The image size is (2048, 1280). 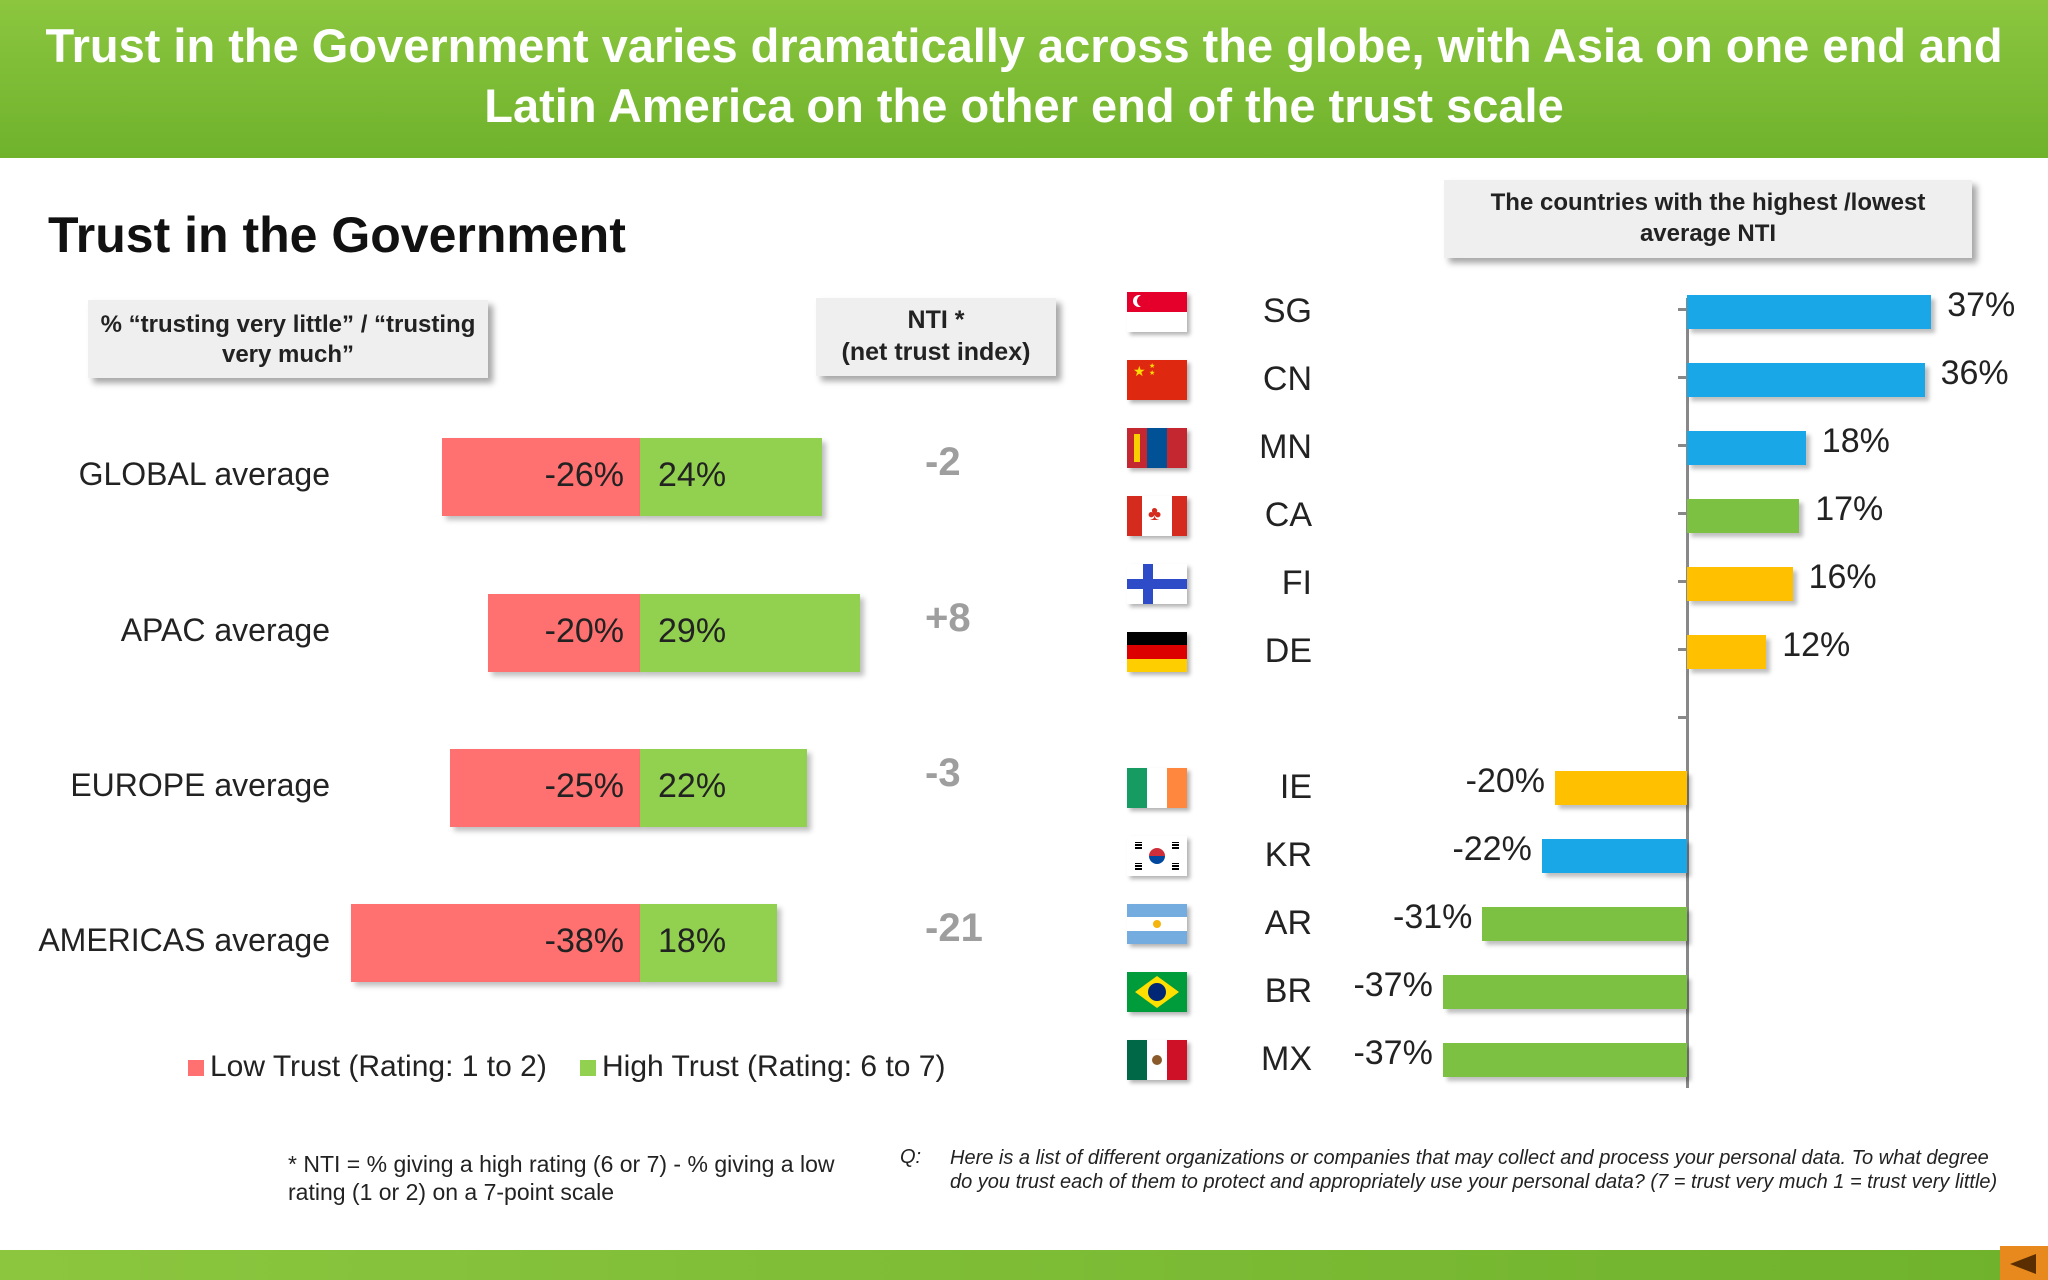 I want to click on low-trust-label: -20%, so click(x=584, y=631).